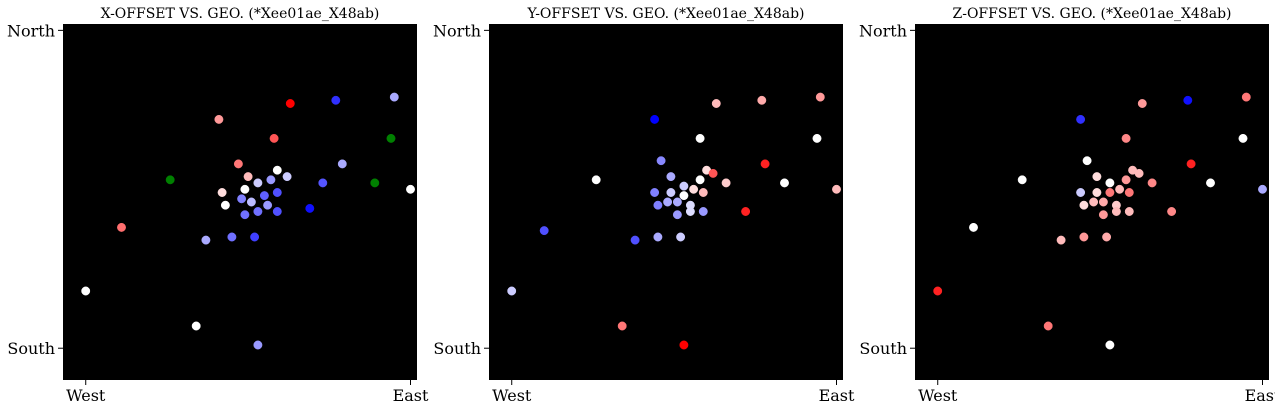  What do you see at coordinates (1091, 14) in the screenshot?
I see `chart-title: Z-OFFSET VS. GEO. (*Xee01ae_X48ab)` at bounding box center [1091, 14].